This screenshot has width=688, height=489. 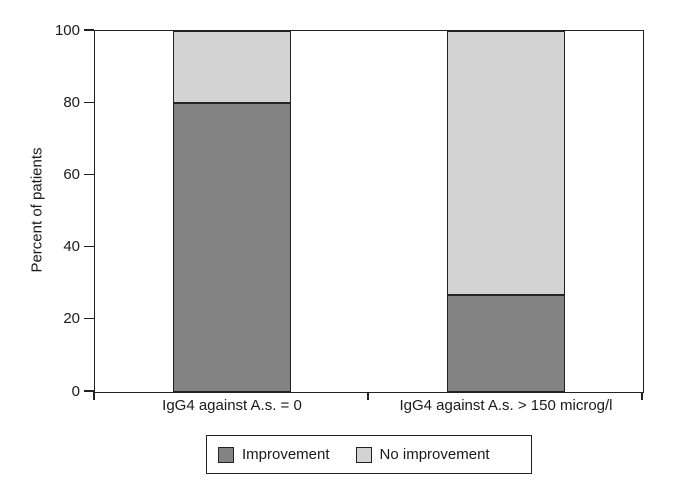 What do you see at coordinates (226, 454) in the screenshot?
I see `legend-swatch-improvement` at bounding box center [226, 454].